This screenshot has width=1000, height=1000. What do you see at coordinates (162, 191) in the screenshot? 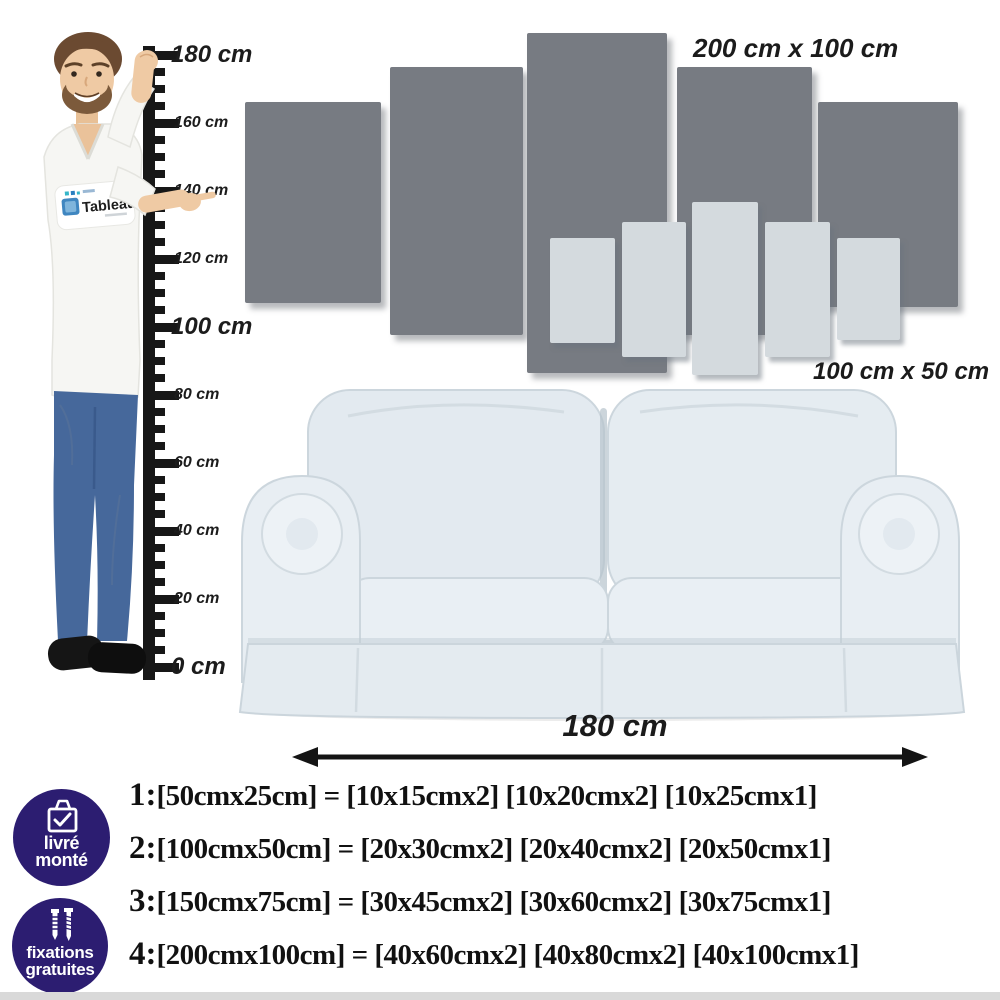
I see `man-pointing-arm` at bounding box center [162, 191].